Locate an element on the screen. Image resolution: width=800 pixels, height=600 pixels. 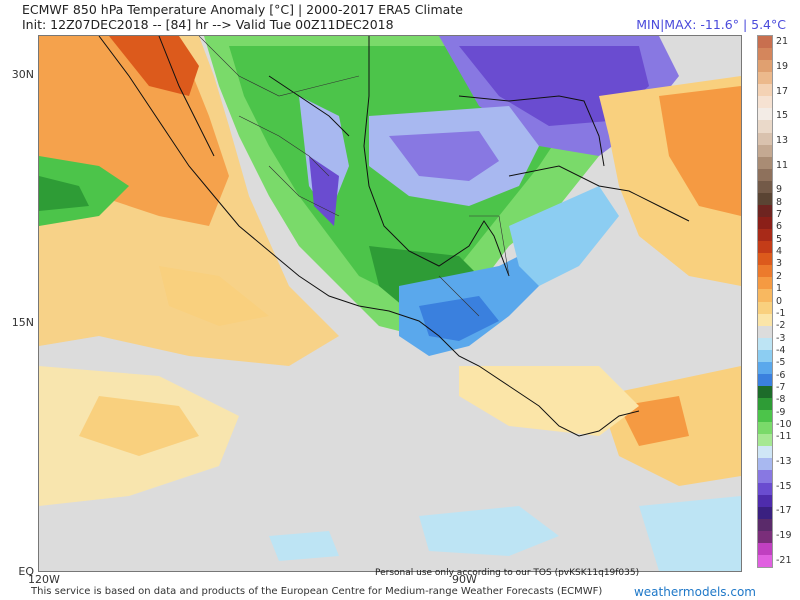
lat-label-15n: 15N is located at coordinates (22, 322).